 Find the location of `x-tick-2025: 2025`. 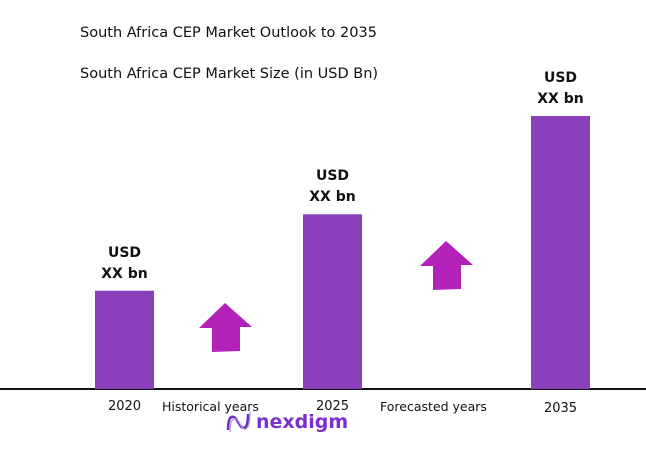

x-tick-2025: 2025 is located at coordinates (332, 406).